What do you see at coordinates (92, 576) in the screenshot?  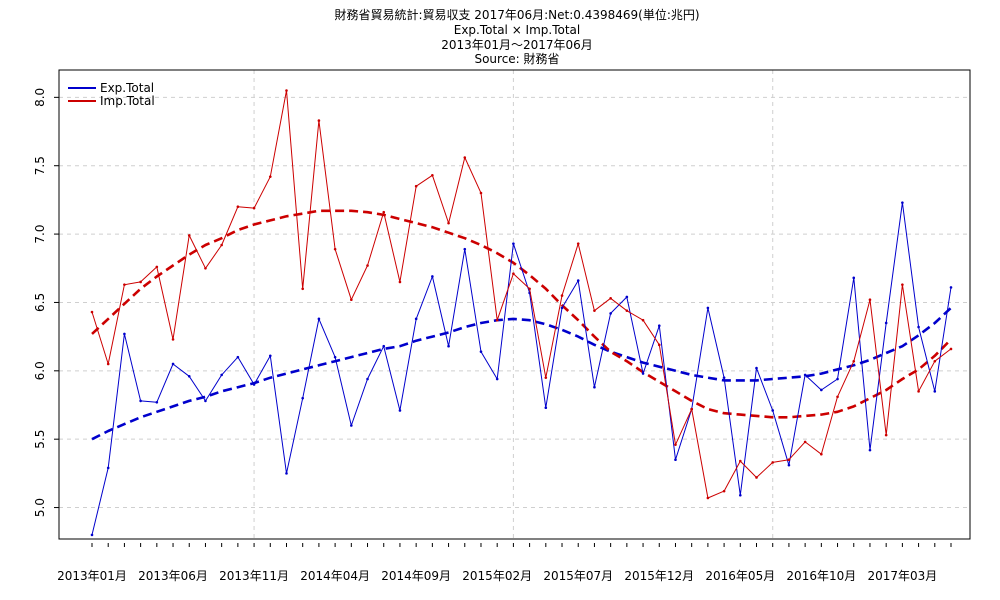 I see `x-tick-label: 2013年01月` at bounding box center [92, 576].